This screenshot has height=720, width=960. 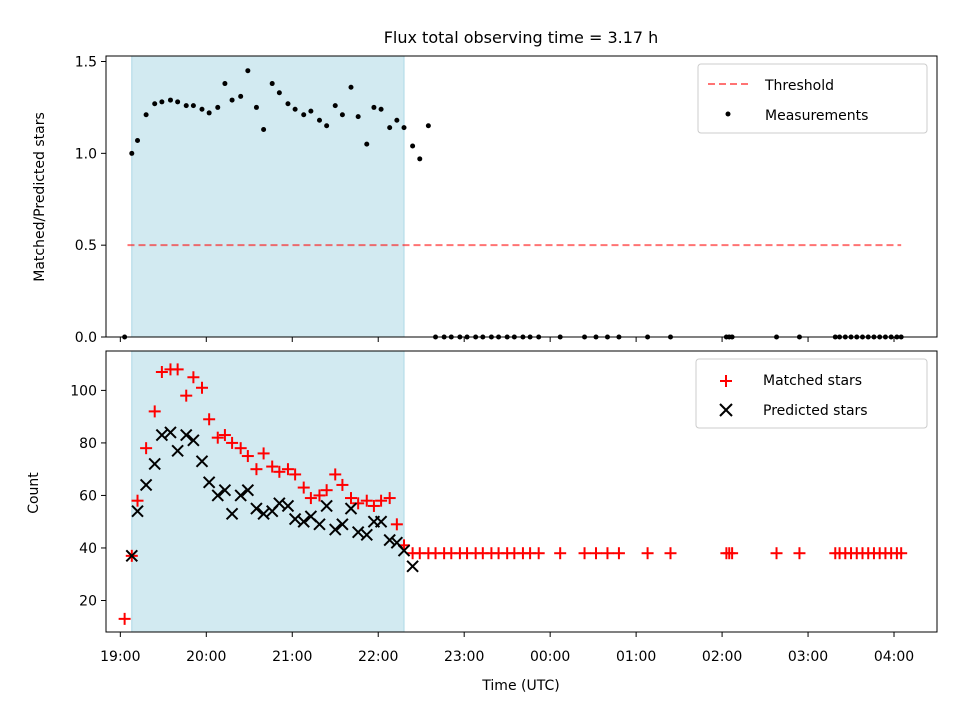 What do you see at coordinates (894, 657) in the screenshot?
I see `x-tick-label: 04:00` at bounding box center [894, 657].